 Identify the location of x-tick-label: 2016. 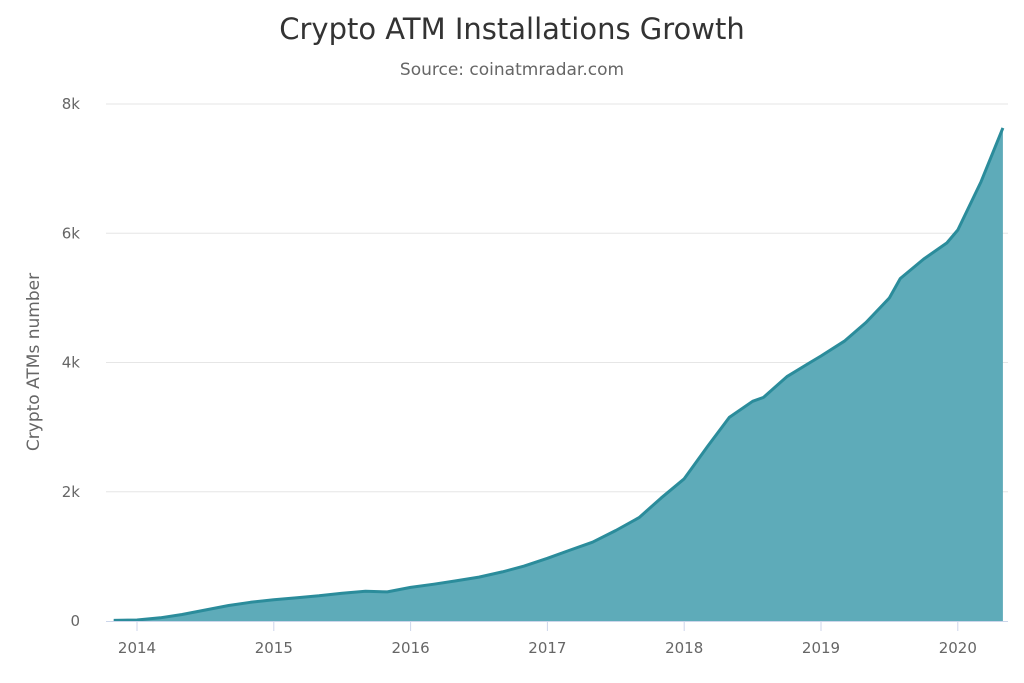
(411, 648).